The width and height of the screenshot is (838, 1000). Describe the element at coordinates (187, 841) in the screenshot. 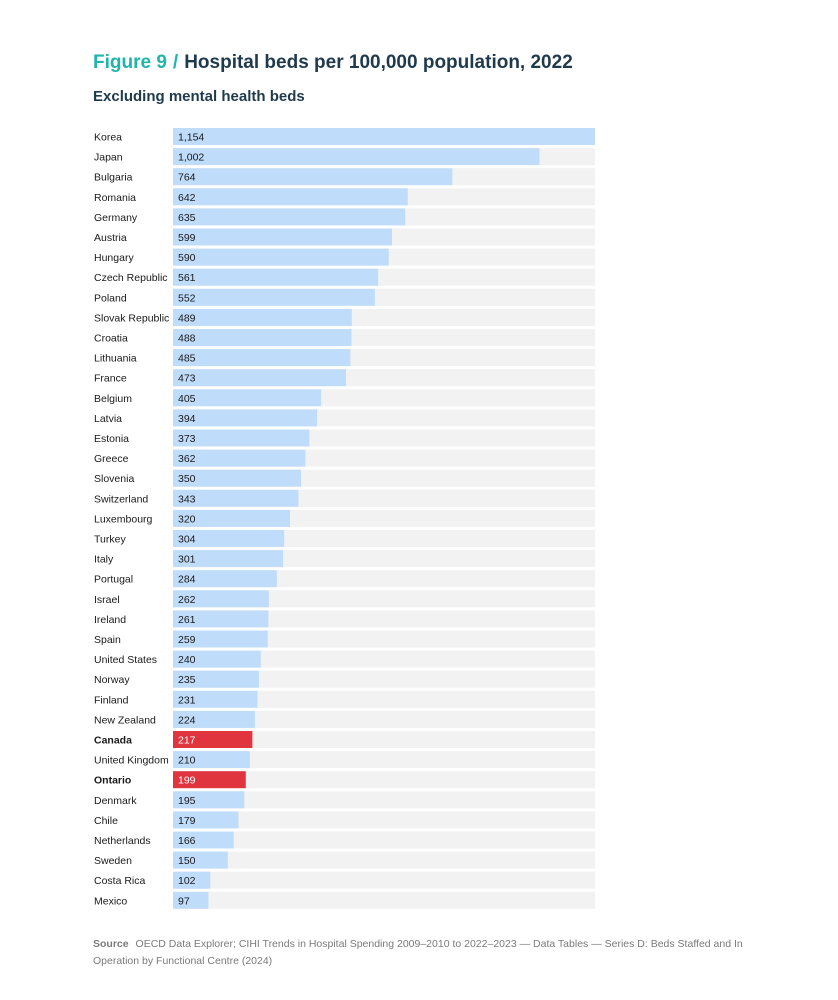

I see `value-label: 166` at that location.